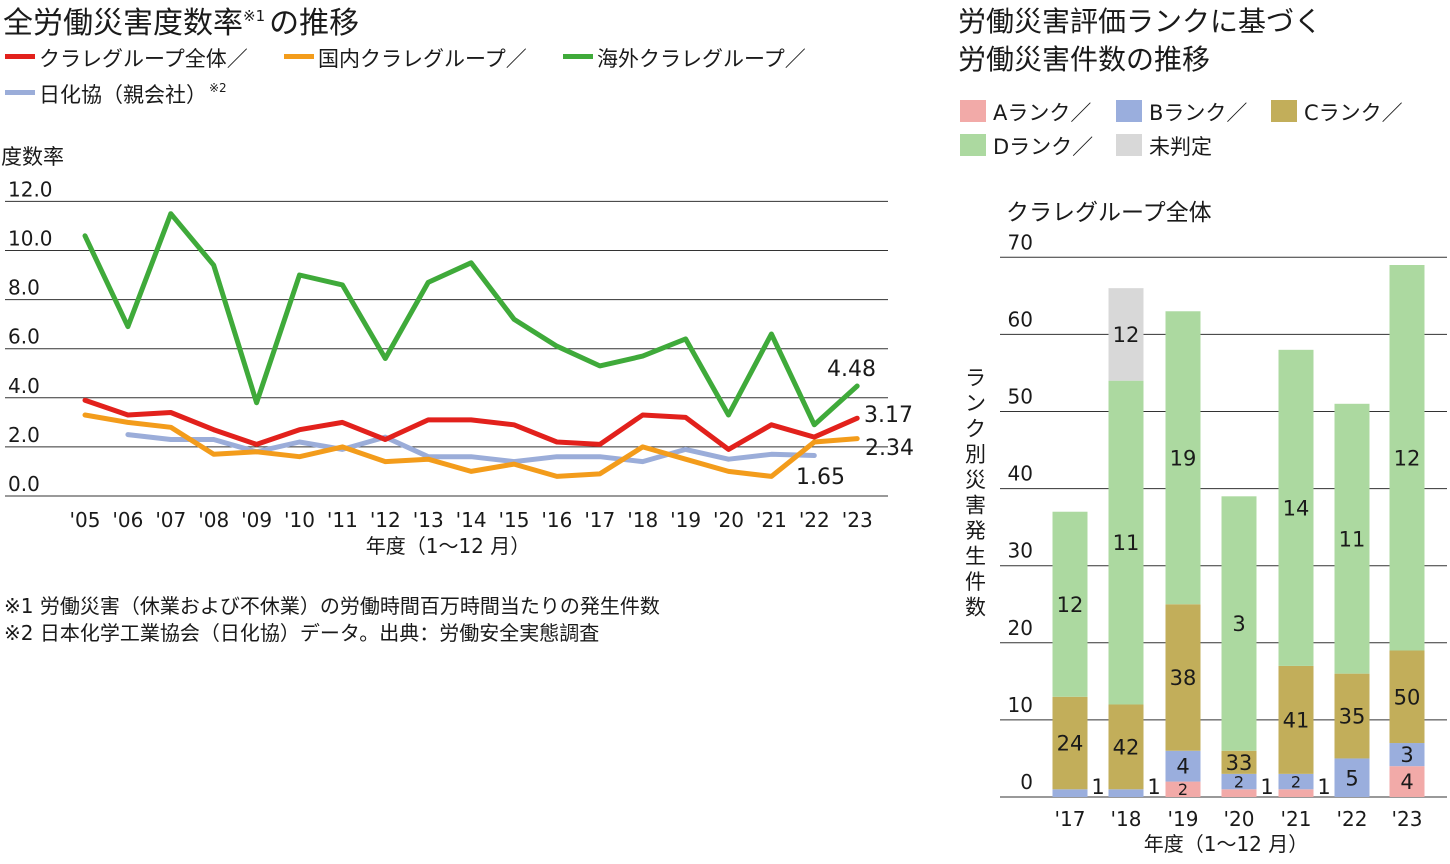 The width and height of the screenshot is (1450, 864). I want to click on end-label-domestic: 2.34, so click(889, 448).